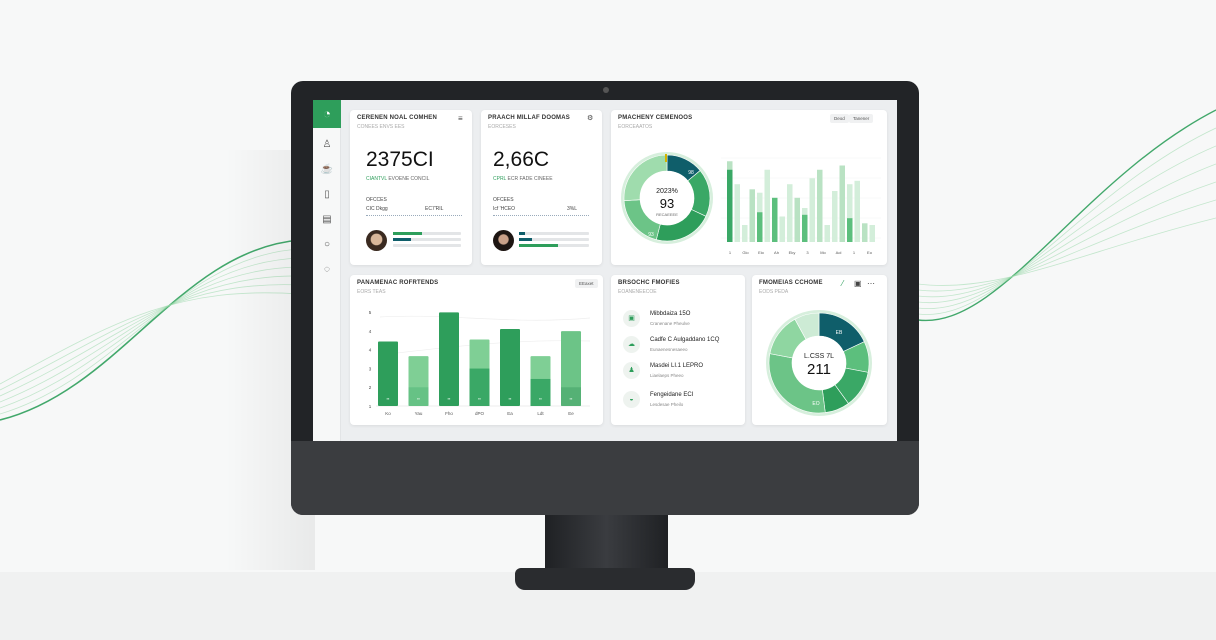 The height and width of the screenshot is (640, 1216). What do you see at coordinates (870, 252) in the screenshot?
I see `x-tick-label: Eo` at bounding box center [870, 252].